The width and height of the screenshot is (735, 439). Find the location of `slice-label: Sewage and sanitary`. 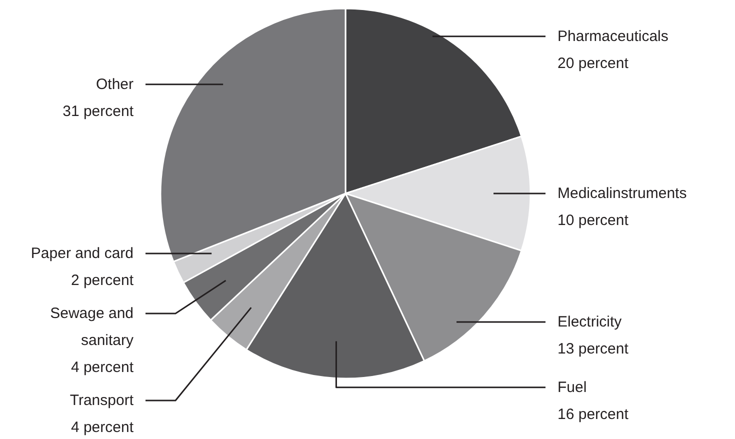

slice-label: Sewage and sanitary is located at coordinates (92, 327).